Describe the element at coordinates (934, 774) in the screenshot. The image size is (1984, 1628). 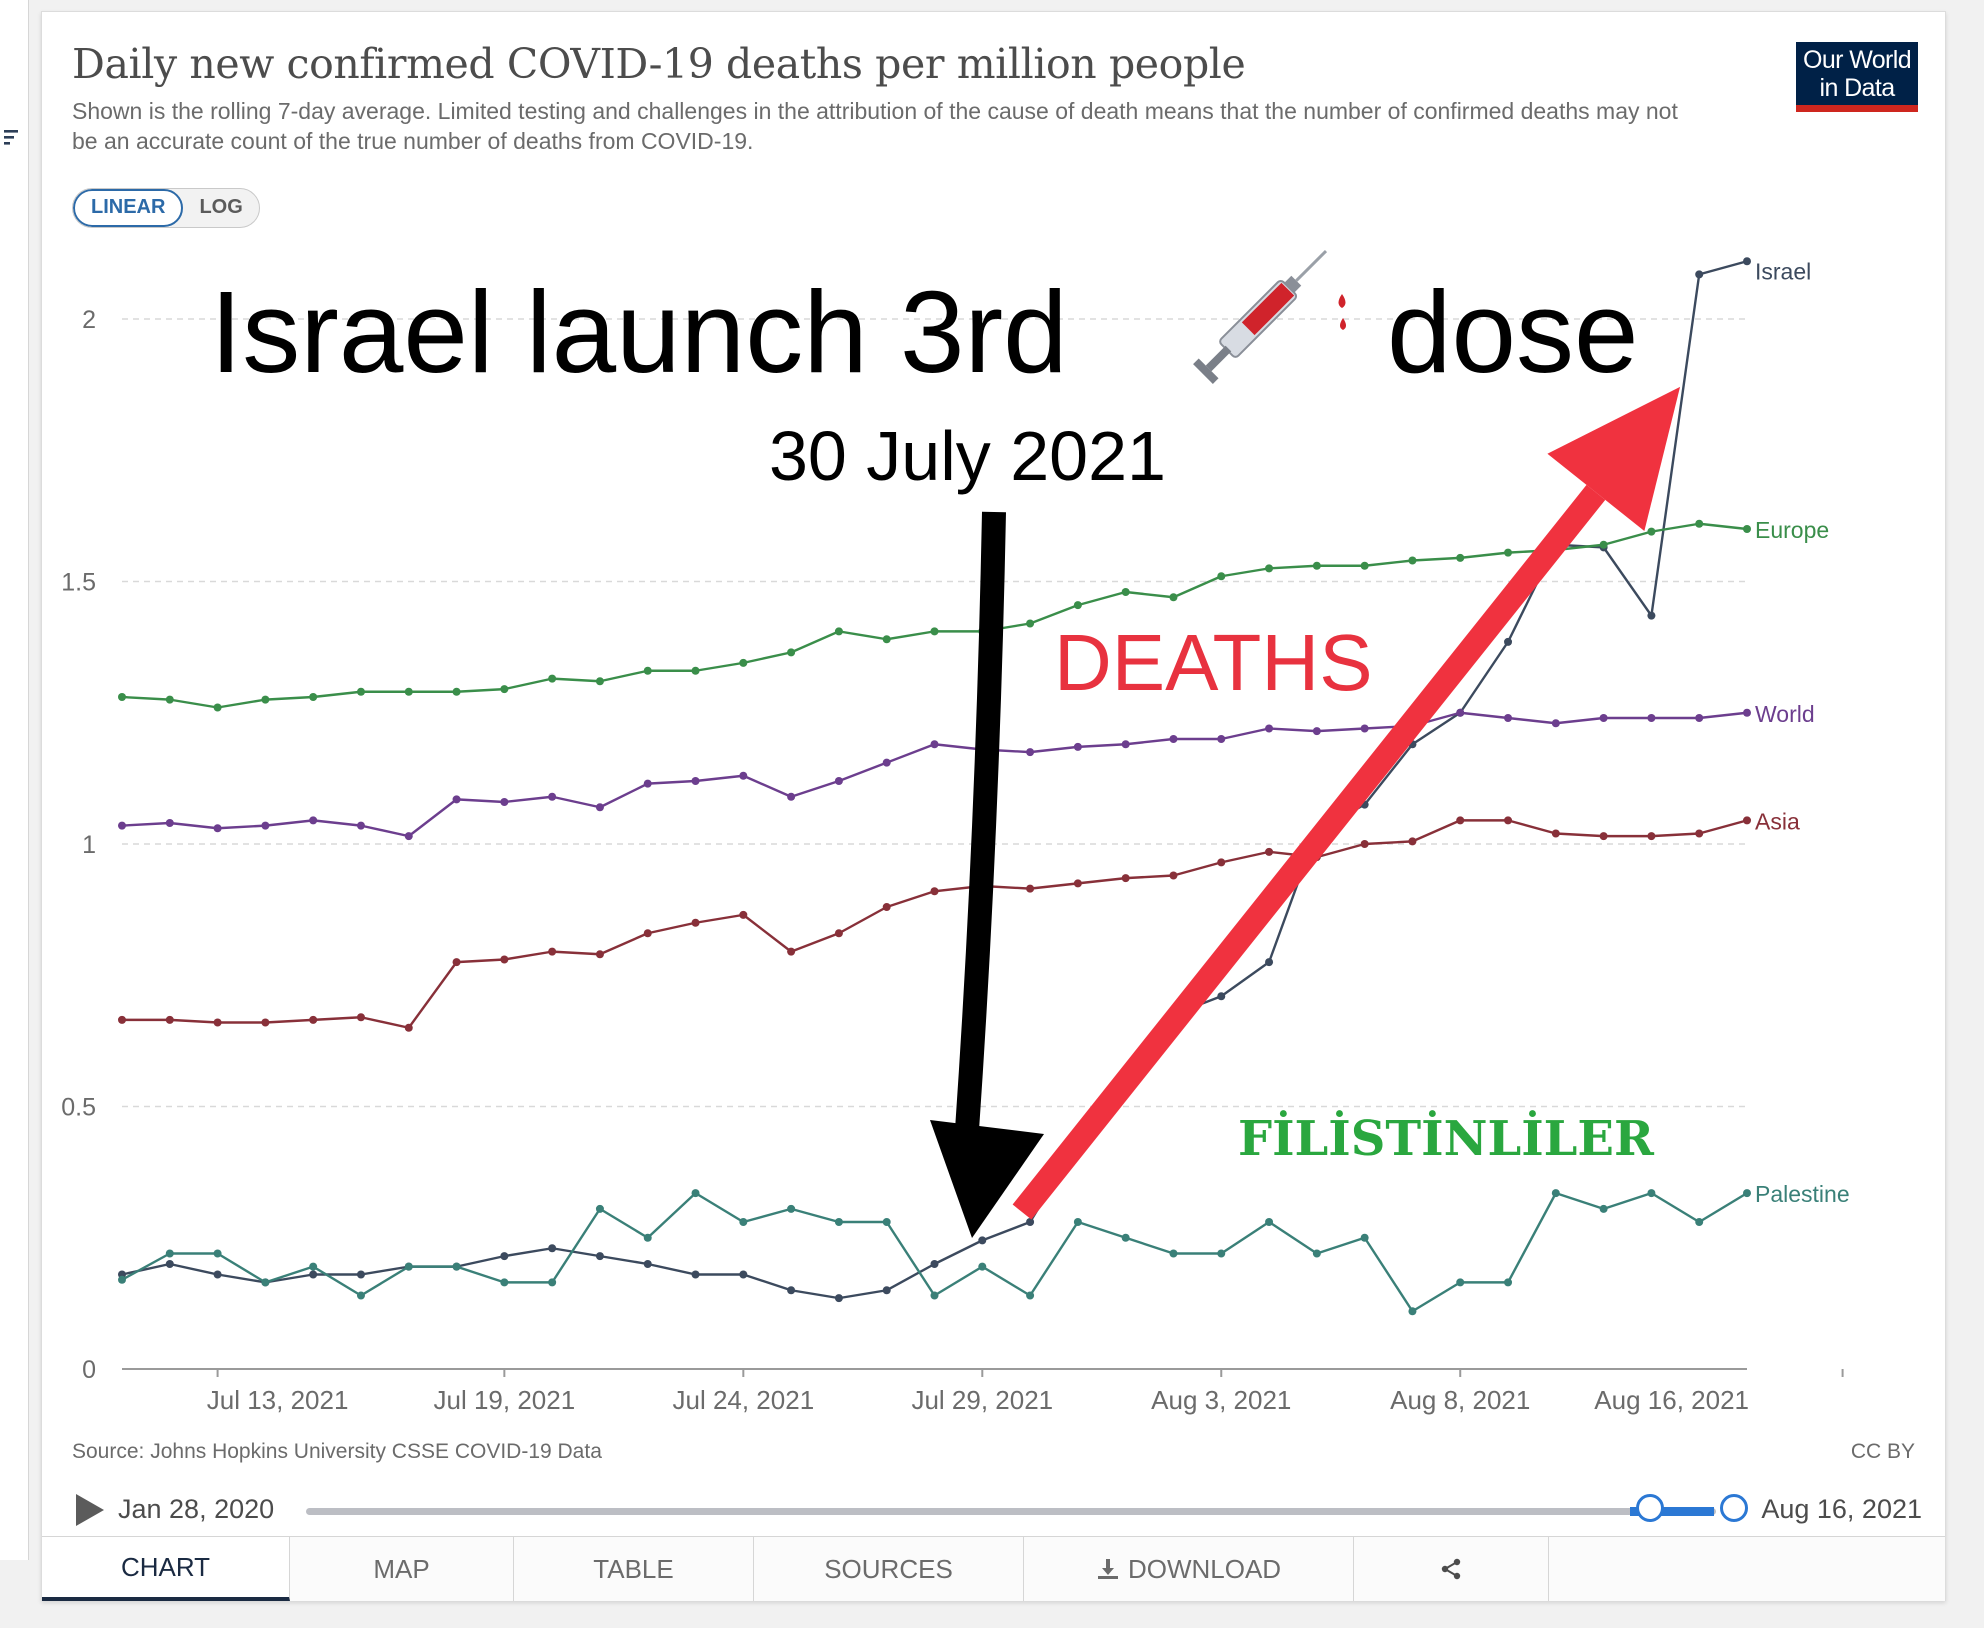
I see `series-line-world` at that location.